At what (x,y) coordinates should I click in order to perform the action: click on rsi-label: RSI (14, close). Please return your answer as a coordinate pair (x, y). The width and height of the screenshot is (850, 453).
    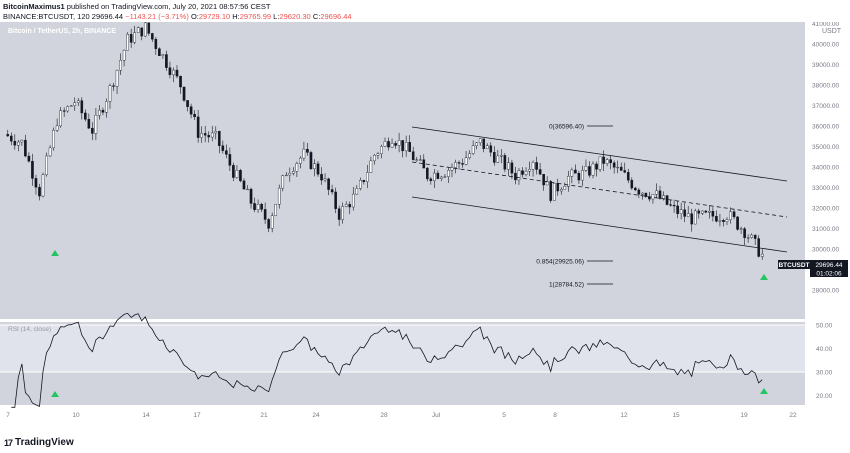
    Looking at the image, I should click on (29, 329).